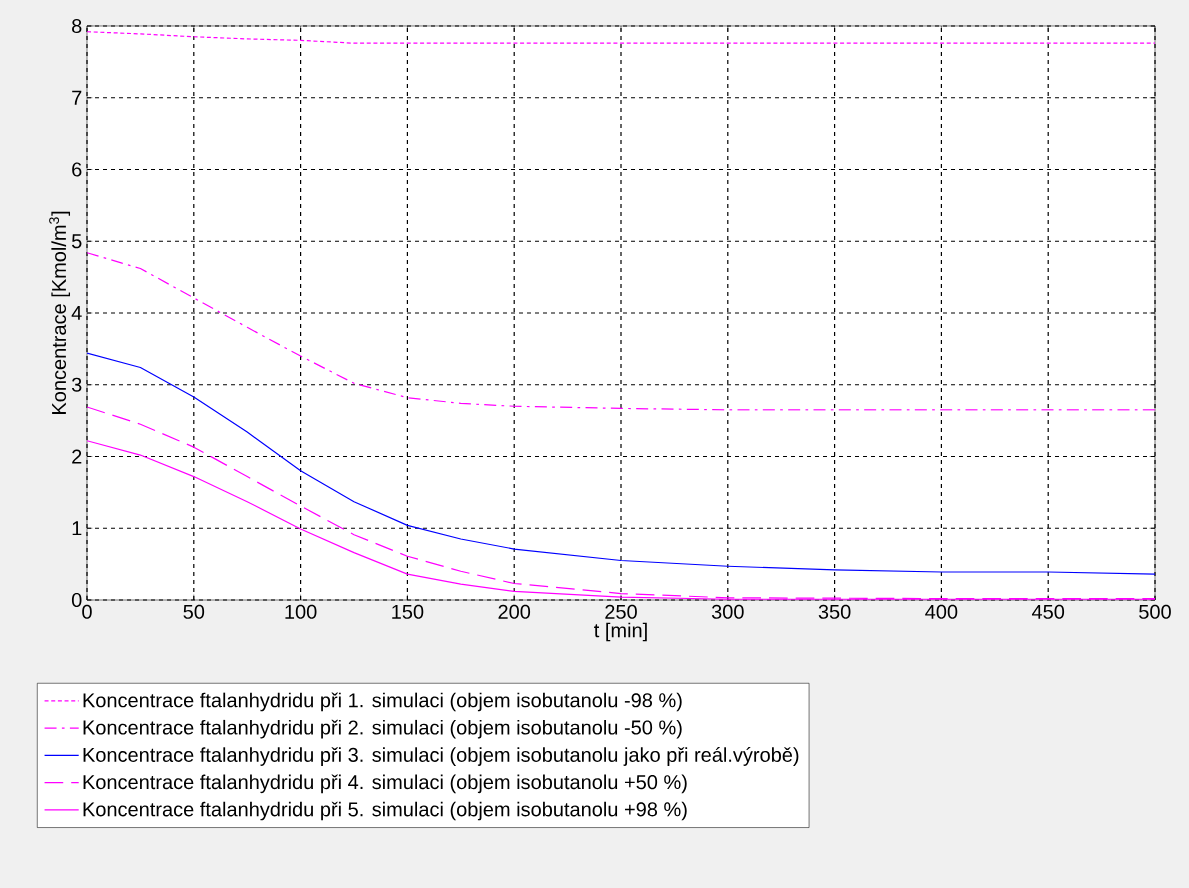 This screenshot has width=1189, height=888. Describe the element at coordinates (385, 811) in the screenshot. I see `legend-label: Koncentrace ftalanhydridu při 5. simulaci (objem isobutanolu +98 %)` at that location.